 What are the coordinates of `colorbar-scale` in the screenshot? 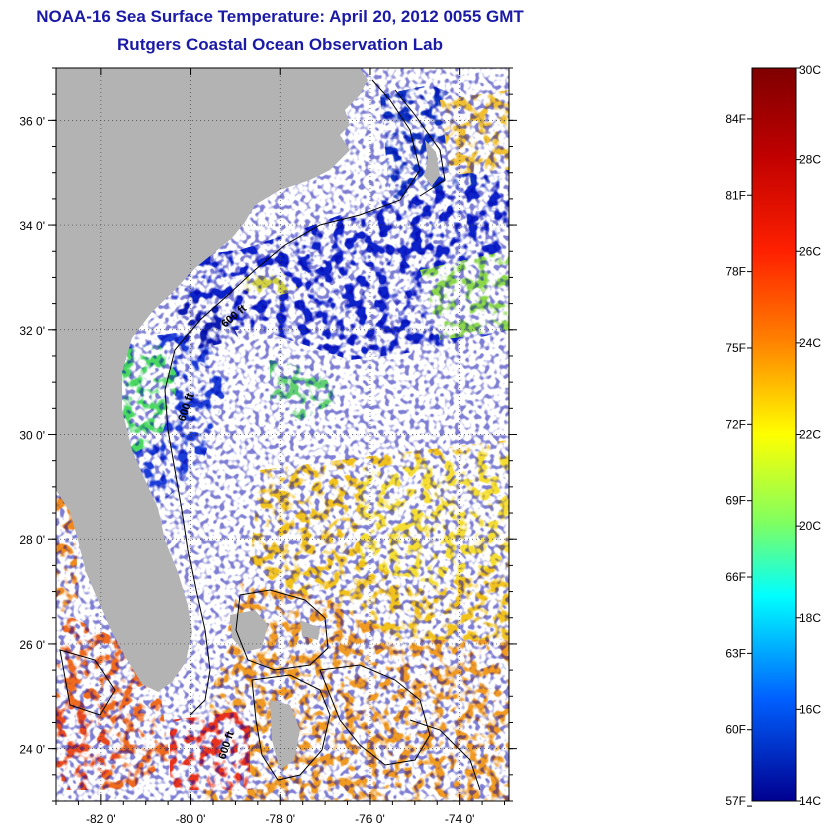 It's located at (774, 434).